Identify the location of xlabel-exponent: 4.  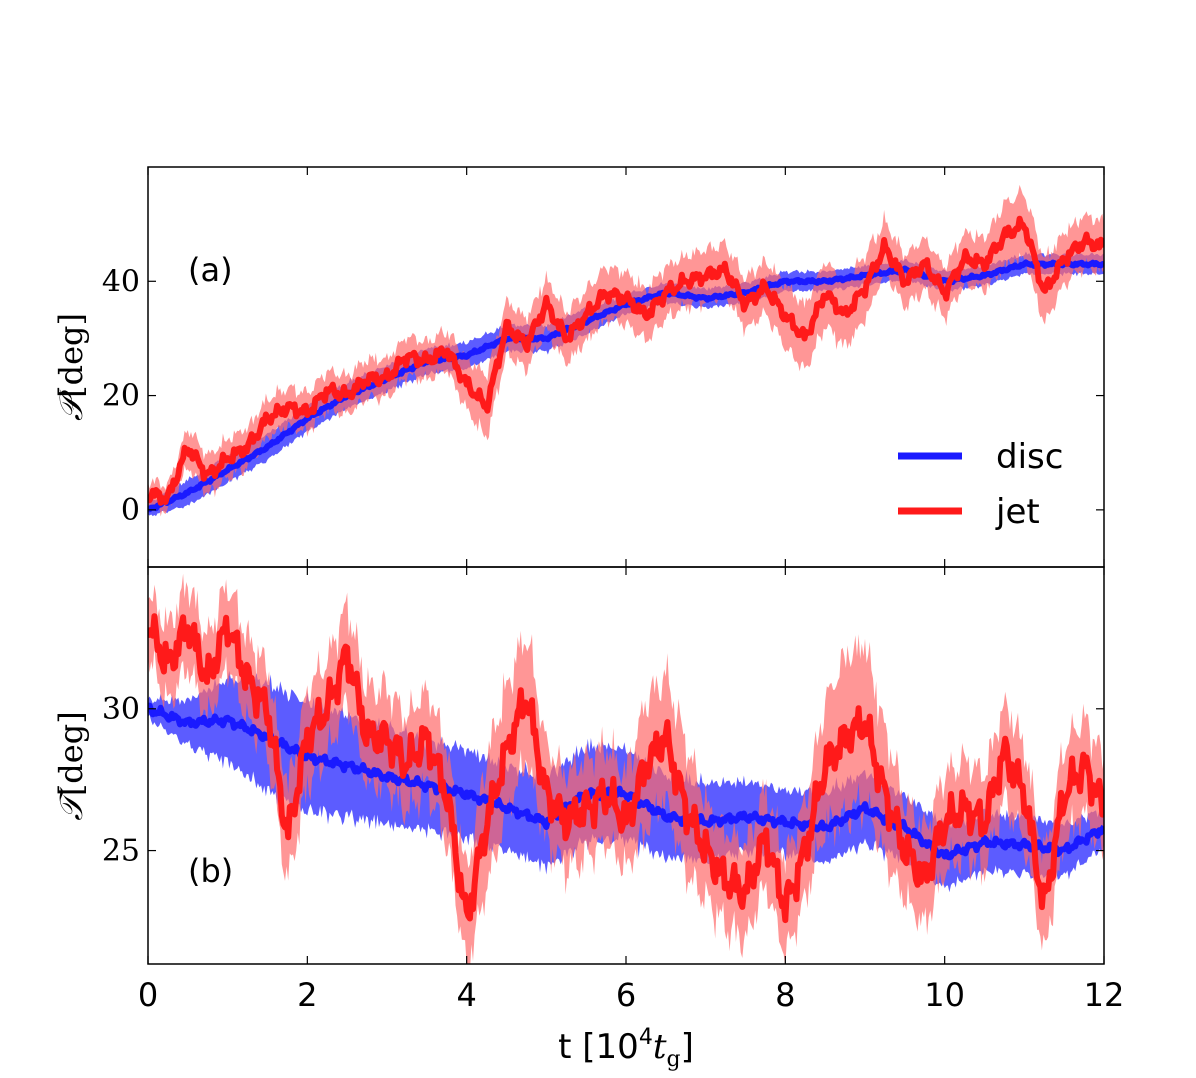
(646, 1037).